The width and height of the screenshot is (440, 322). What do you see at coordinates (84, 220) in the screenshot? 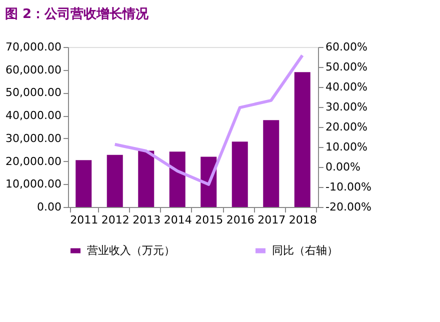
I see `x-tick-label: 2011` at bounding box center [84, 220].